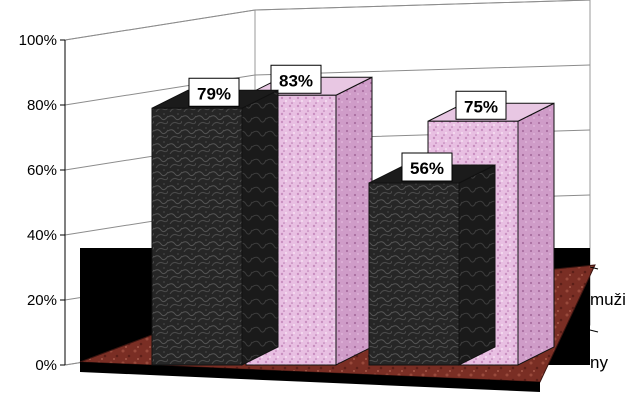 The image size is (639, 400). What do you see at coordinates (42, 105) in the screenshot?
I see `y-tick-label: 80%` at bounding box center [42, 105].